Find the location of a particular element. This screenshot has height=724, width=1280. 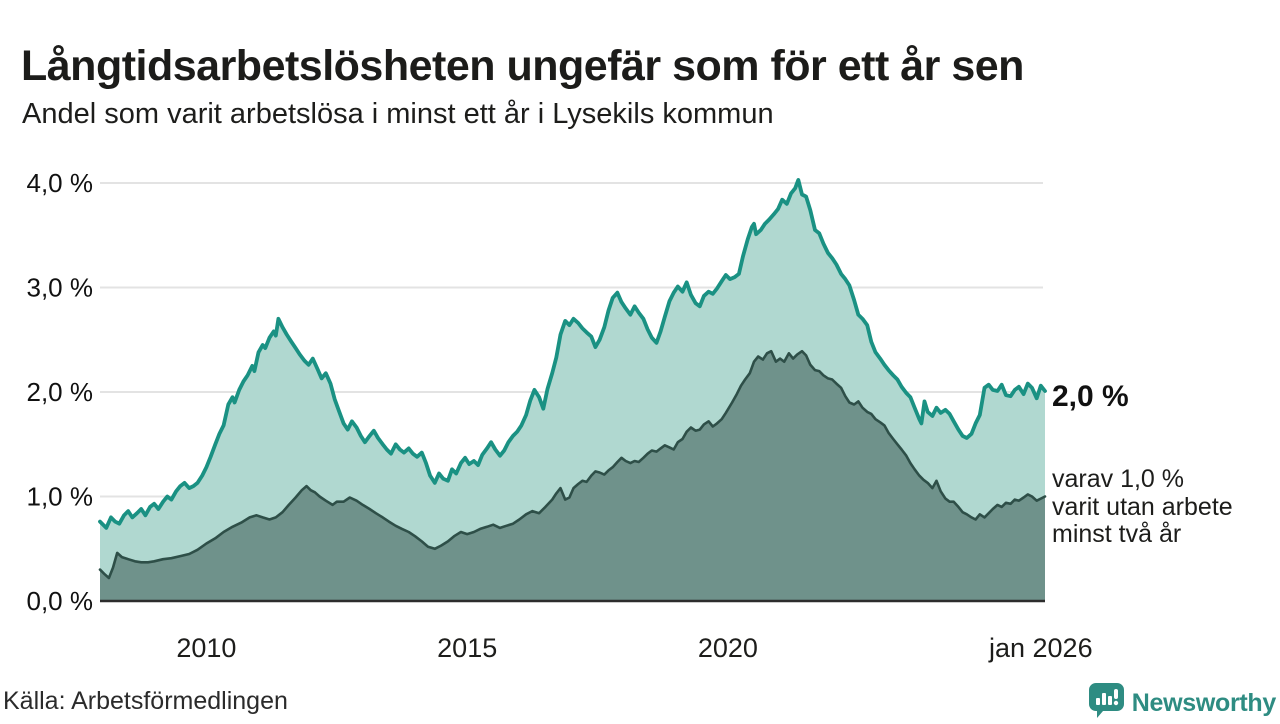

y-tick-label-3: 3,0 % is located at coordinates (60, 288).